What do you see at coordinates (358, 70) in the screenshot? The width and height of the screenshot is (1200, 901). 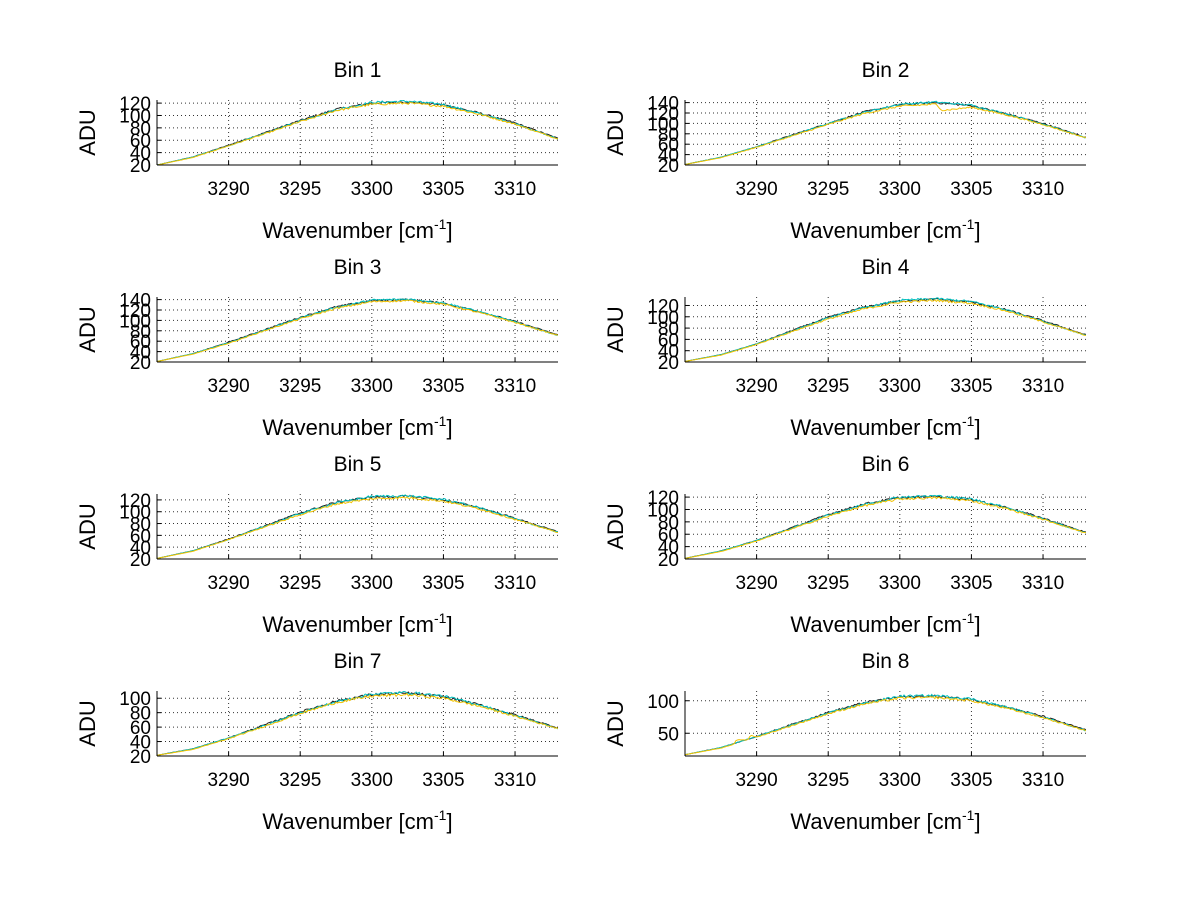 I see `subplot-title: Bin 1` at bounding box center [358, 70].